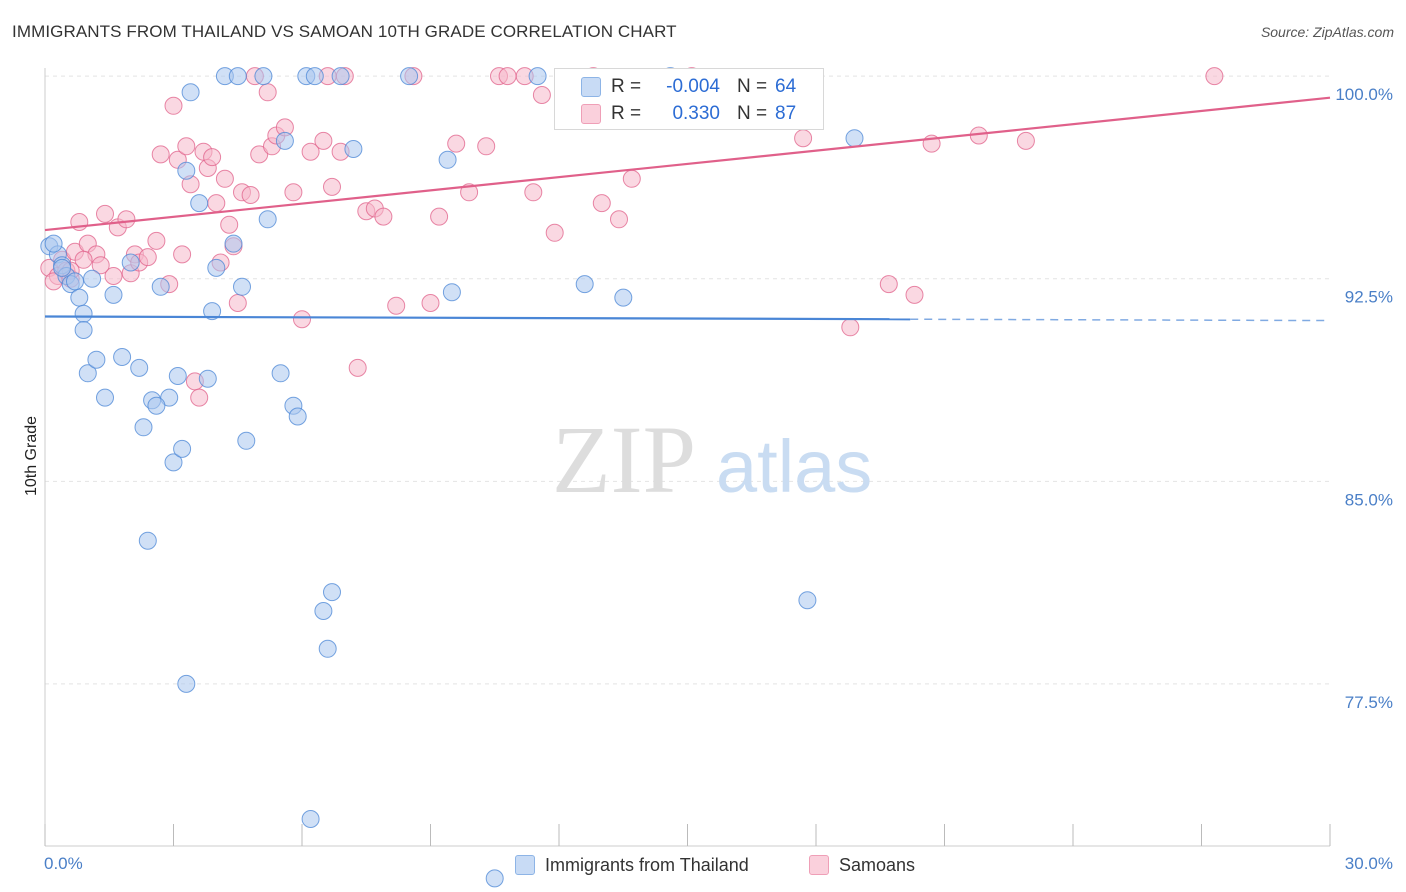 The height and width of the screenshot is (892, 1406). I want to click on watermark-zip: ZIP, so click(624, 459).